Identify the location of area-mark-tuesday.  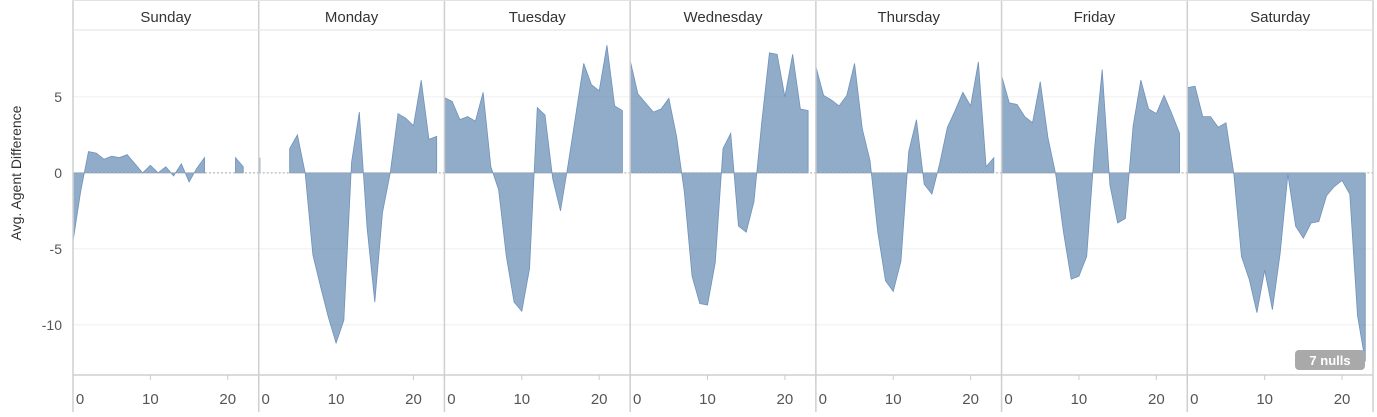
(533, 179).